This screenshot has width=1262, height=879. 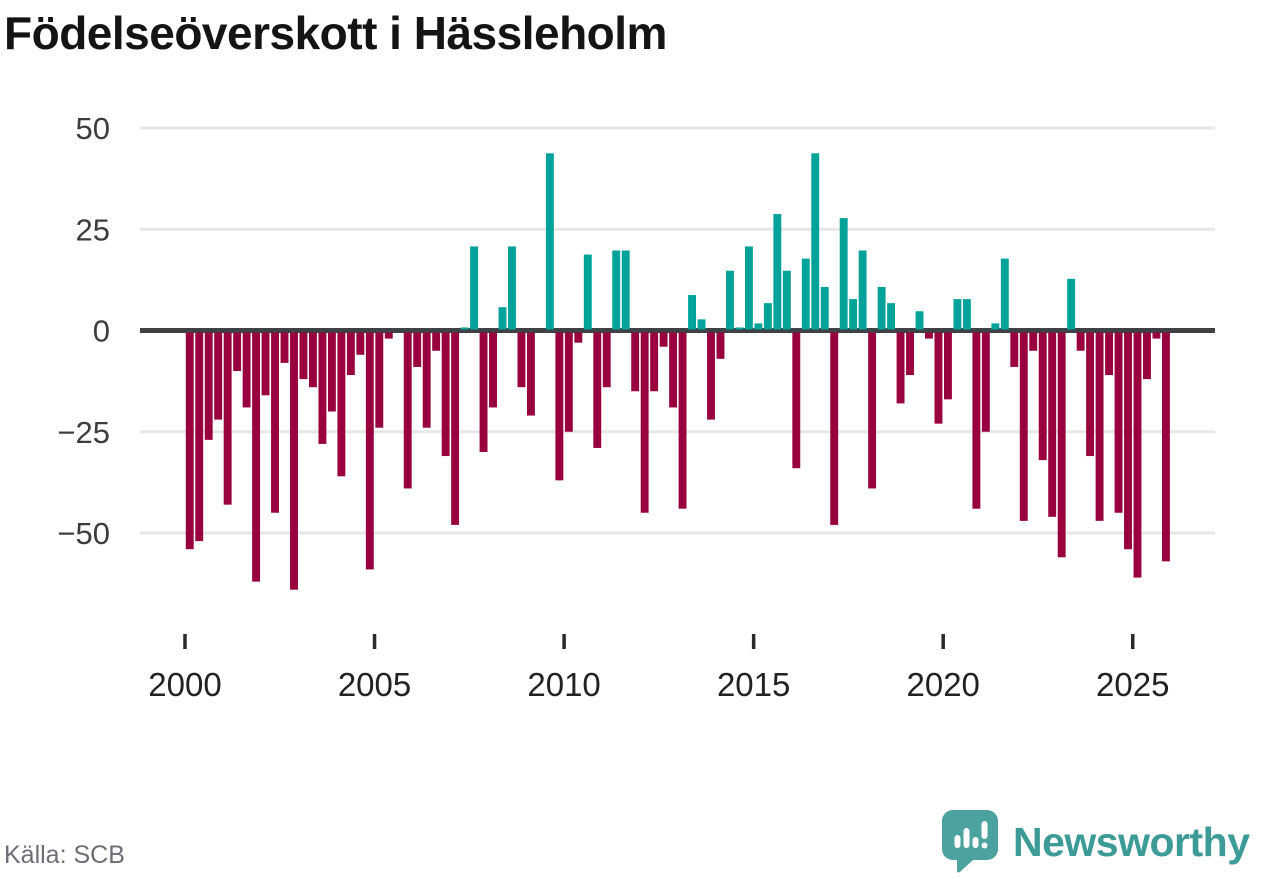 What do you see at coordinates (563, 684) in the screenshot?
I see `x-axis-label: 2010` at bounding box center [563, 684].